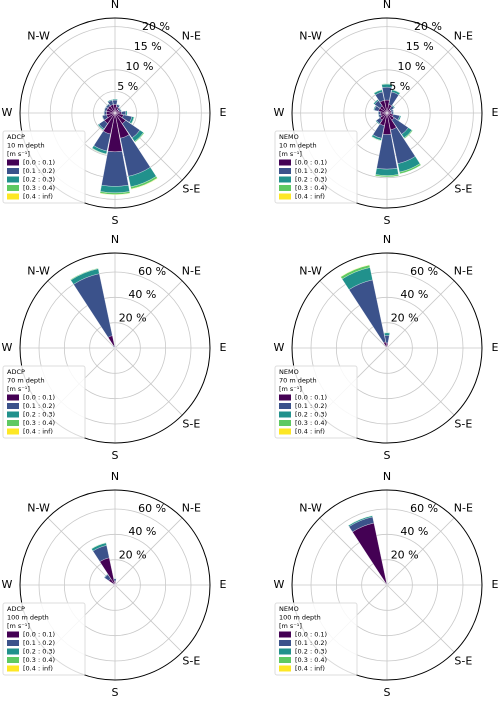 This screenshot has height=701, width=500. Describe the element at coordinates (127, 86) in the screenshot. I see `r-tick-label: 5 %` at that location.